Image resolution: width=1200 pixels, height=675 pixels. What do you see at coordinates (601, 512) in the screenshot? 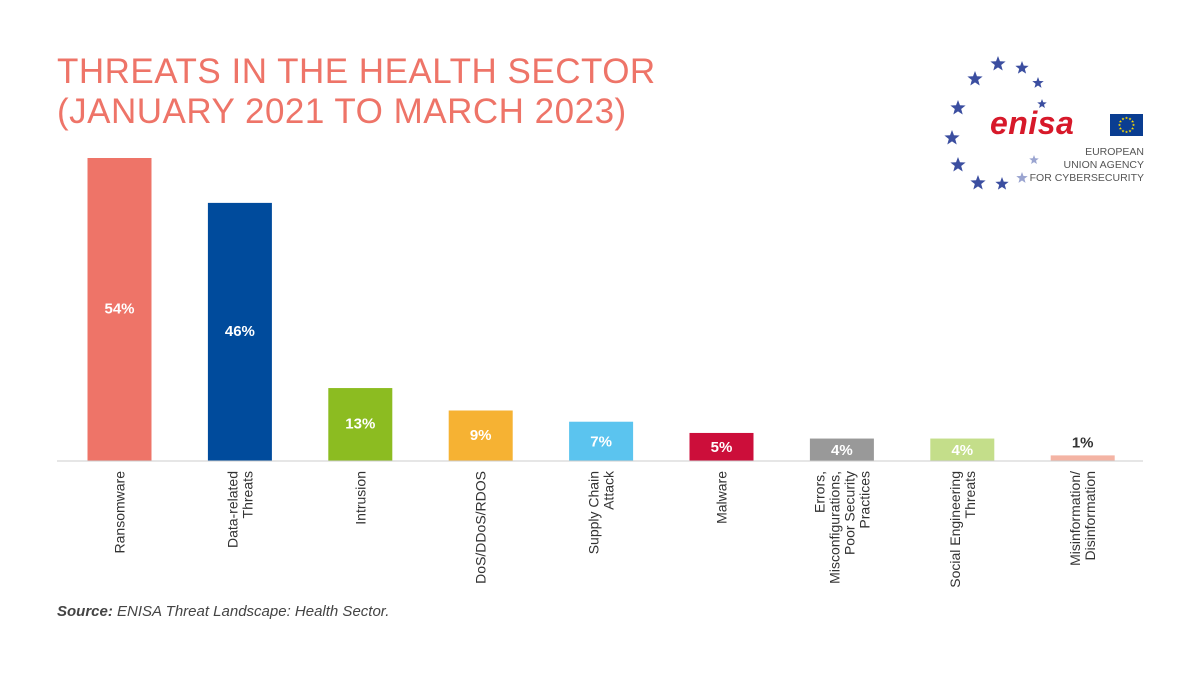
I see `category-label: Supply ChainAttack` at bounding box center [601, 512].